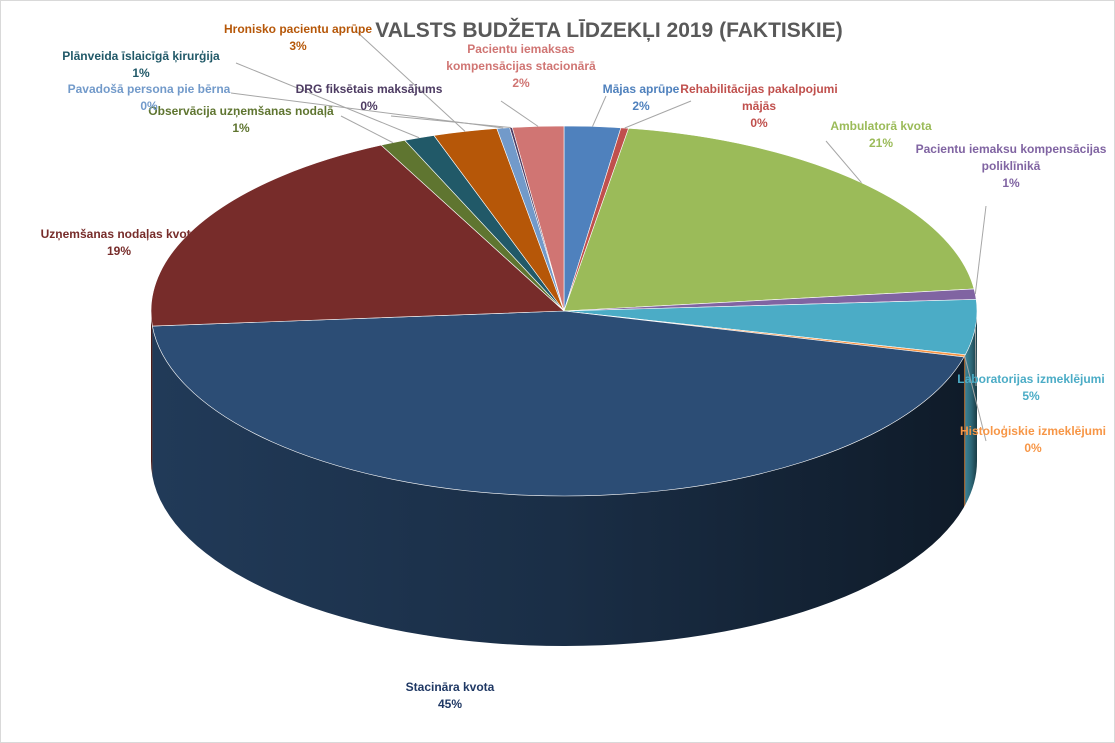 This screenshot has width=1115, height=743. Describe the element at coordinates (119, 234) in the screenshot. I see `label-name: Uzņemšanas nodaļas kvota` at that location.